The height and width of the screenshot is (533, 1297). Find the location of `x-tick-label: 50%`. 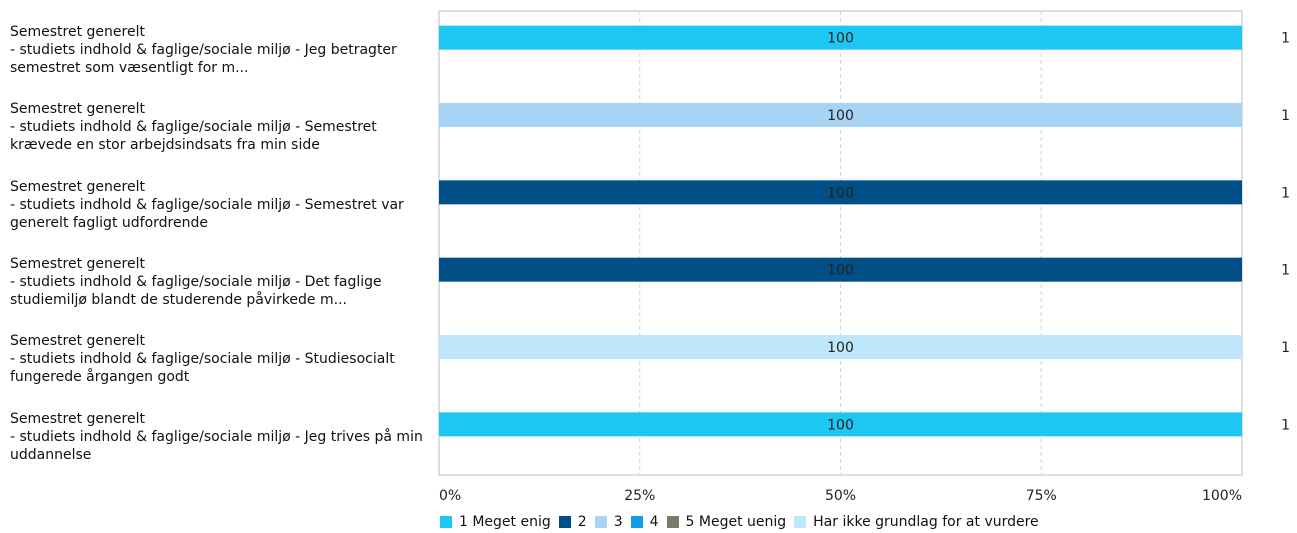

x-tick-label: 50% is located at coordinates (840, 496).